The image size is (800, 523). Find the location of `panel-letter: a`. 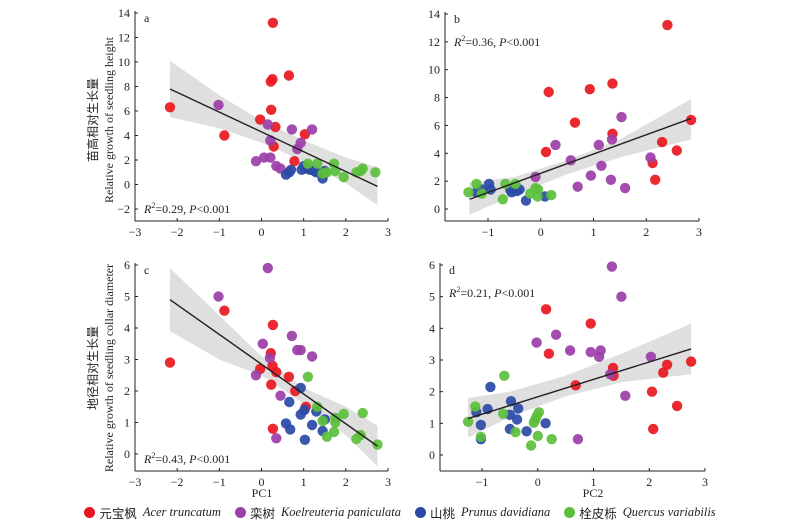

panel-letter: a is located at coordinates (147, 18).